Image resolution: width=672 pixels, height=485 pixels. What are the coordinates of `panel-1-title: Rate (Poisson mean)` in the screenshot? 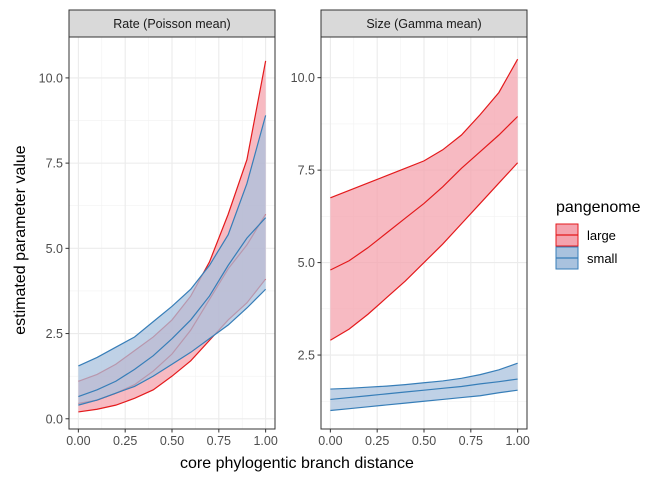 It's located at (171, 24).